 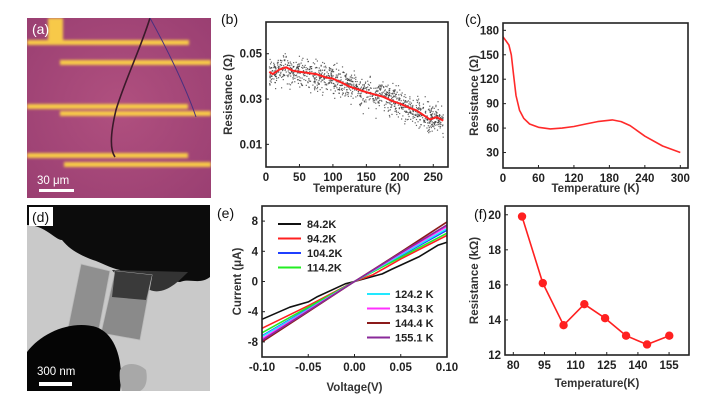 I want to click on x-tick-label: 300, so click(x=680, y=179).